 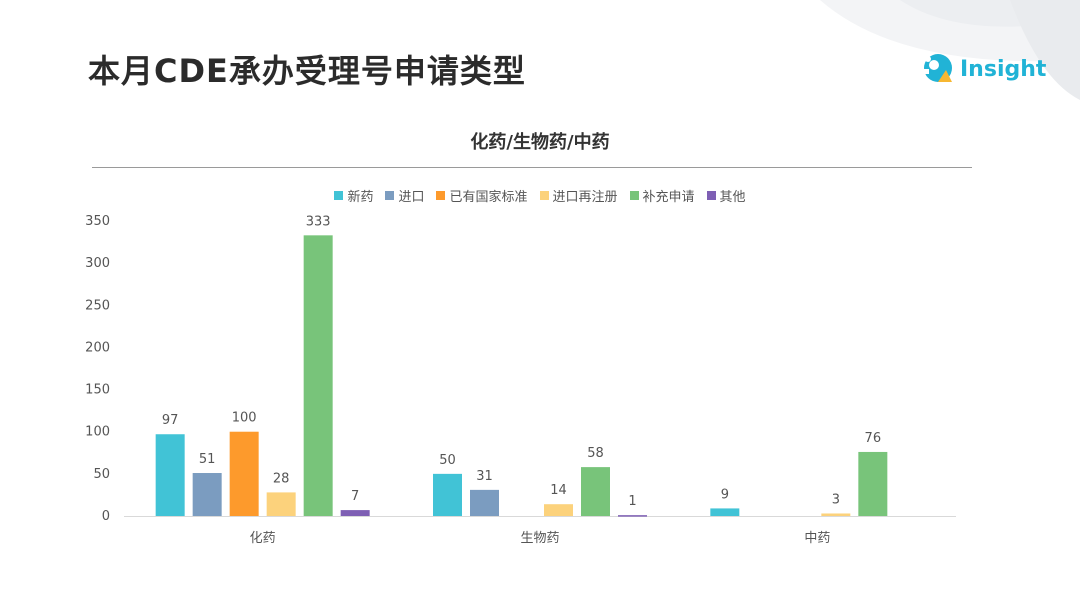 What do you see at coordinates (585, 197) in the screenshot?
I see `legend-label: 进口再注册` at bounding box center [585, 197].